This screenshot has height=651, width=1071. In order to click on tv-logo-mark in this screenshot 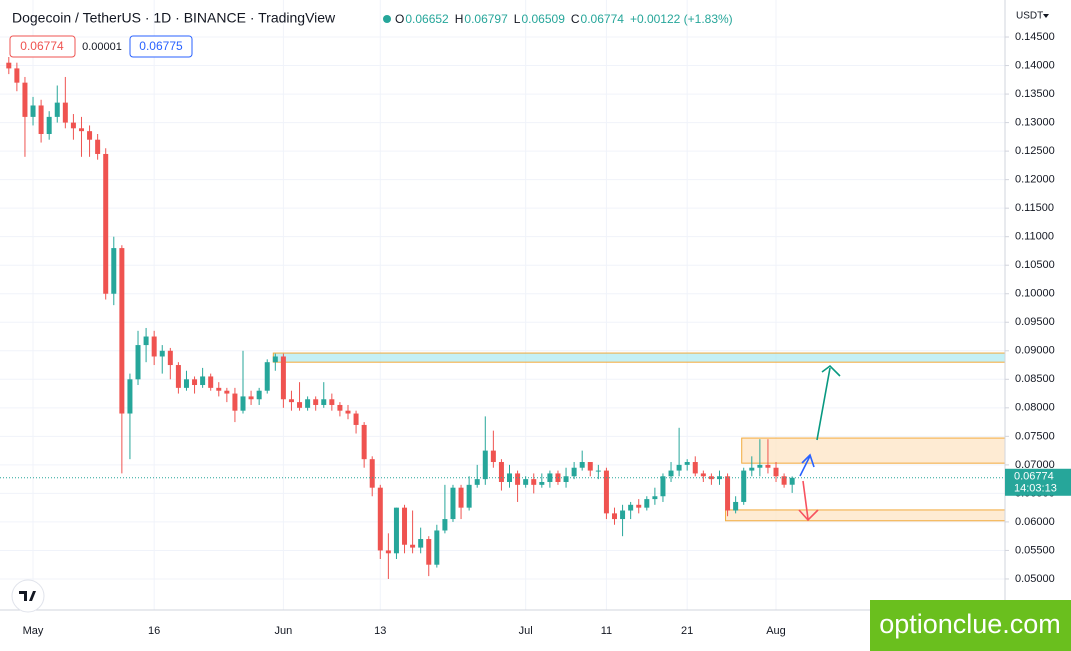, I will do `click(27, 596)`.